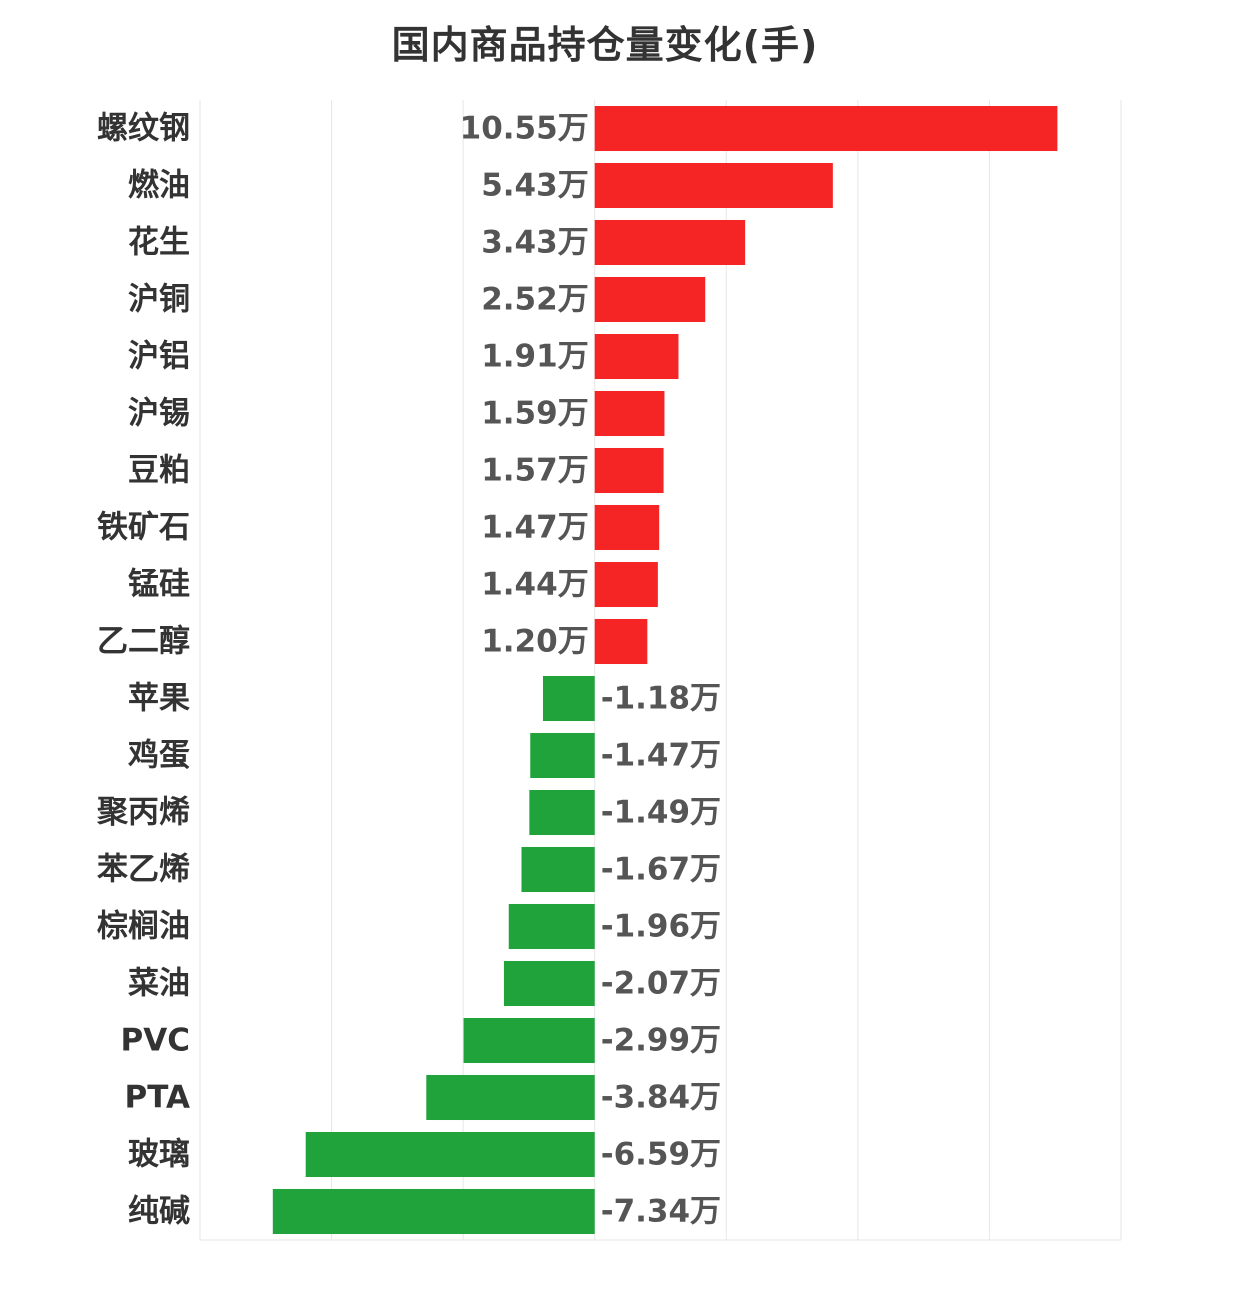  Describe the element at coordinates (159, 186) in the screenshot. I see `category-label: 燃油` at that location.